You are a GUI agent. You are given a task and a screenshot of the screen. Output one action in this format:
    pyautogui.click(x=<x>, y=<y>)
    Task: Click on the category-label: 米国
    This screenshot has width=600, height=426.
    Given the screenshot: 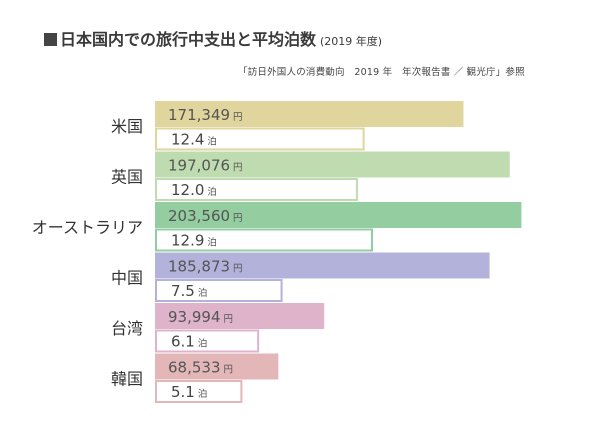 What is the action you would take?
    pyautogui.click(x=127, y=126)
    